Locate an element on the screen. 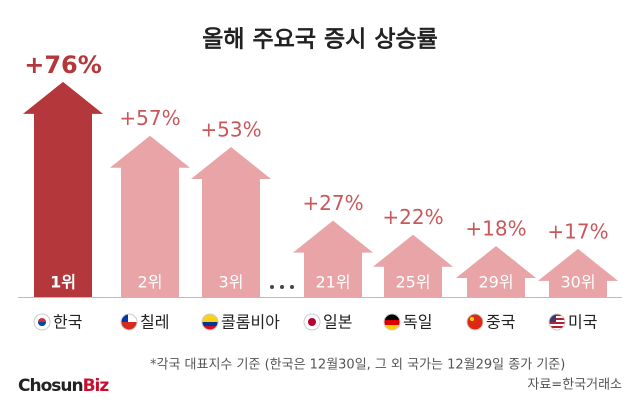 The width and height of the screenshot is (640, 409). rank-label: 30위 is located at coordinates (577, 282).